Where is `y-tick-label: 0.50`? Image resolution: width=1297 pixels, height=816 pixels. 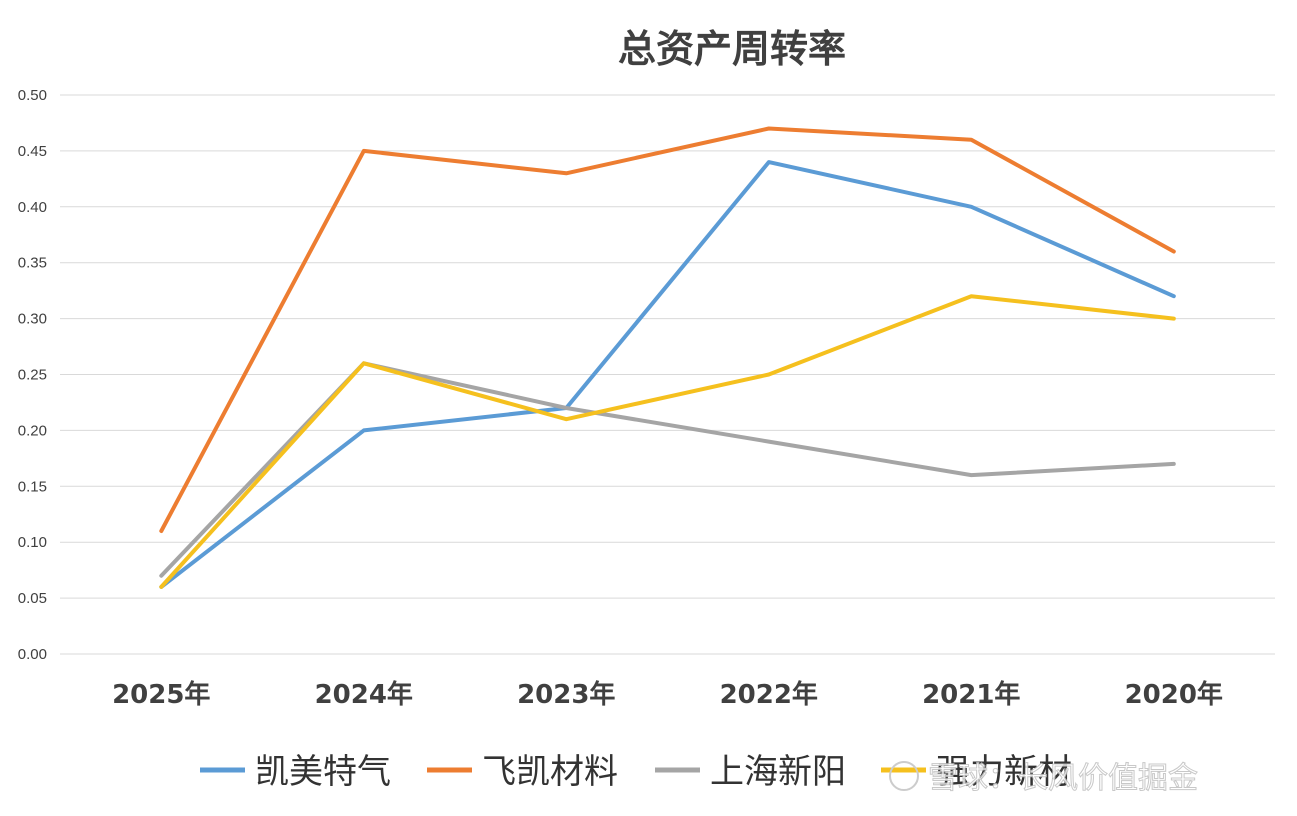 y-tick-label: 0.50 is located at coordinates (32, 95).